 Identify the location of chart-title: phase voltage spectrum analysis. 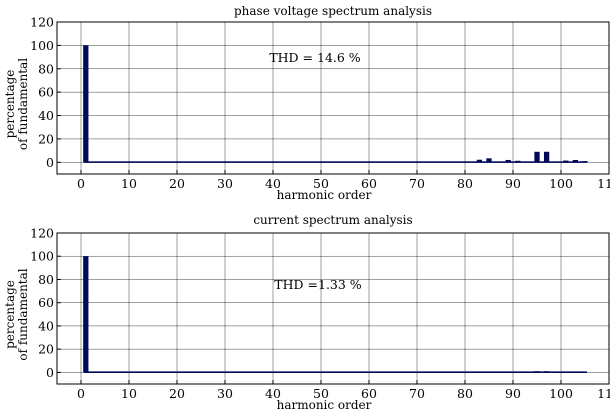
(333, 11).